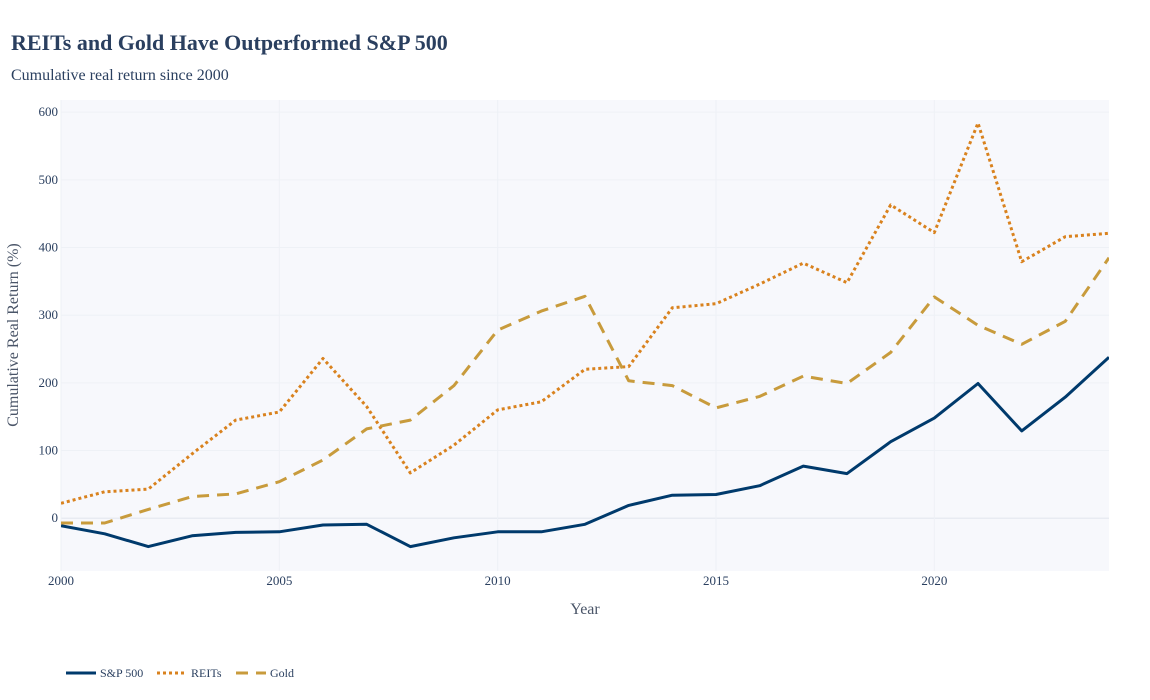 The width and height of the screenshot is (1150, 700). I want to click on y-tick-label: 500, so click(49, 179).